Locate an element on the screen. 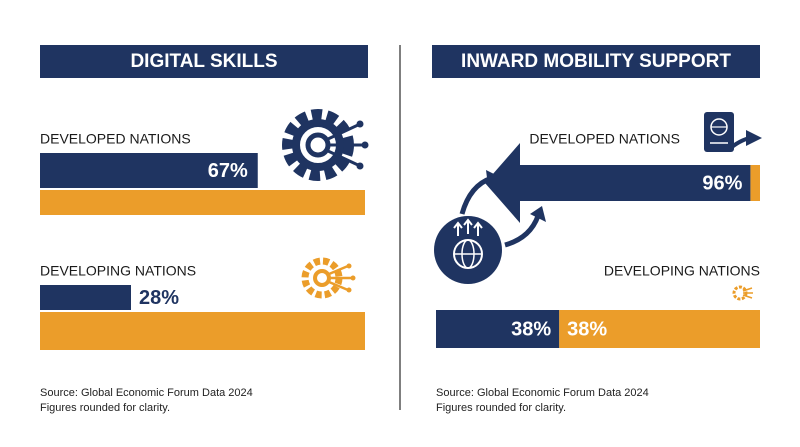  panel-title: INWARD MOBILITY SUPPORT is located at coordinates (596, 61).